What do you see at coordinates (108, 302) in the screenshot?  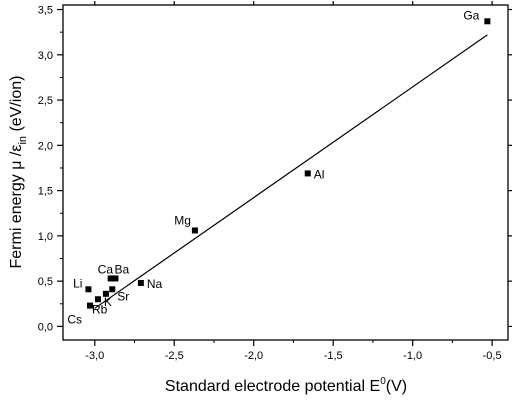 I see `label-k: K` at bounding box center [108, 302].